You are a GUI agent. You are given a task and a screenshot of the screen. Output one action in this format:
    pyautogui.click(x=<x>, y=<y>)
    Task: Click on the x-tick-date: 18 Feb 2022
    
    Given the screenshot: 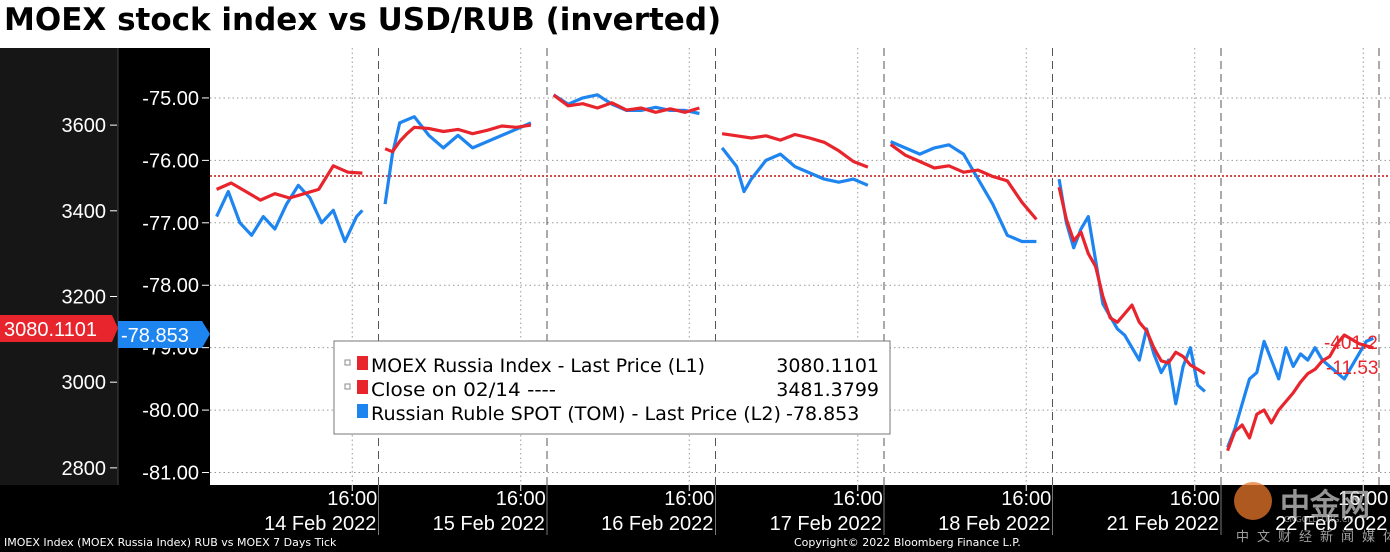 What is the action you would take?
    pyautogui.click(x=994, y=524)
    